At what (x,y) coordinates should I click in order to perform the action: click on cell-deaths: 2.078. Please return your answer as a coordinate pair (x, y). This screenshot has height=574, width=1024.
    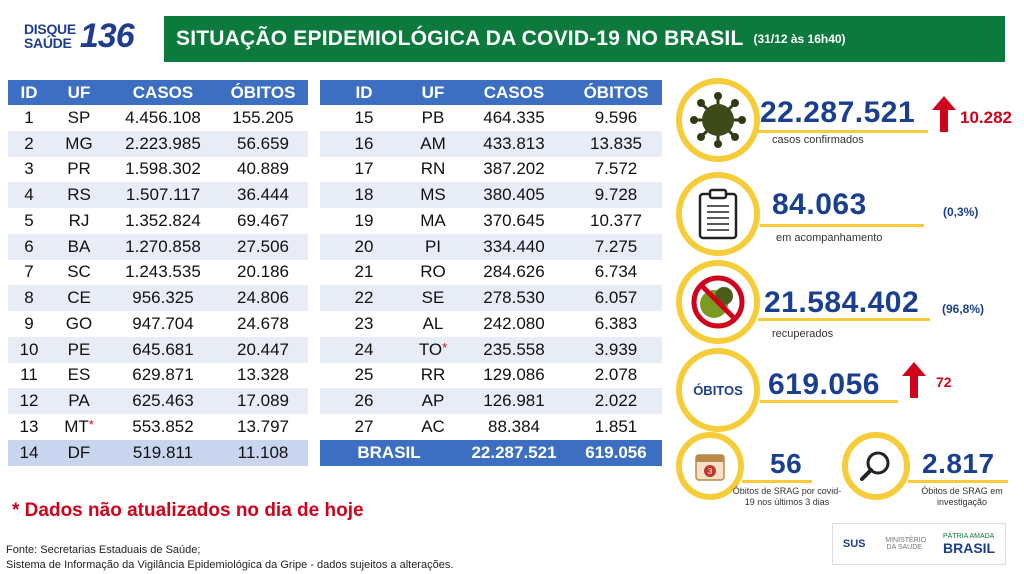
    Looking at the image, I should click on (616, 376).